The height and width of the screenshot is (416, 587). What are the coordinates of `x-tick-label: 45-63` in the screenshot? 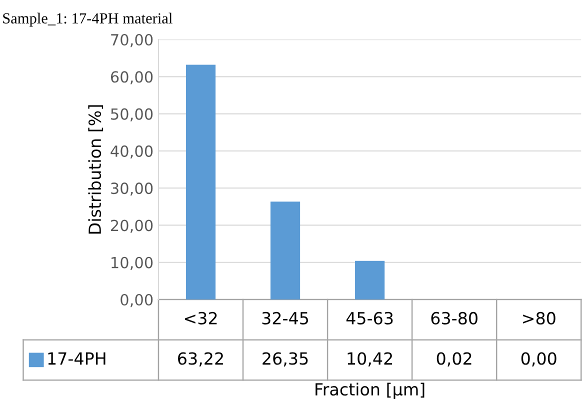 It's located at (369, 318).